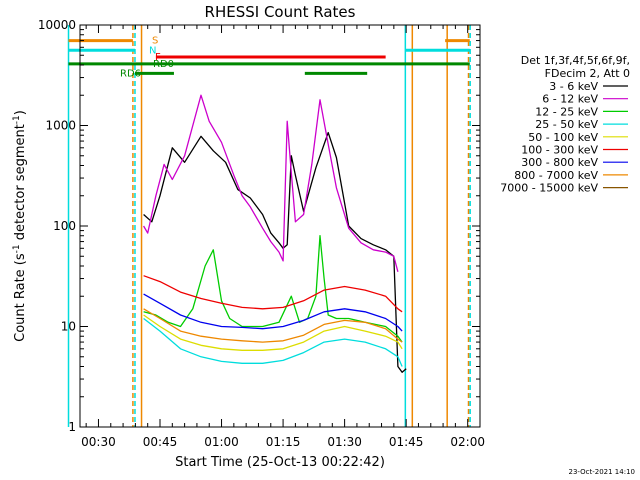 The image size is (640, 480). I want to click on y-tick-label-2: 100, so click(64, 226).